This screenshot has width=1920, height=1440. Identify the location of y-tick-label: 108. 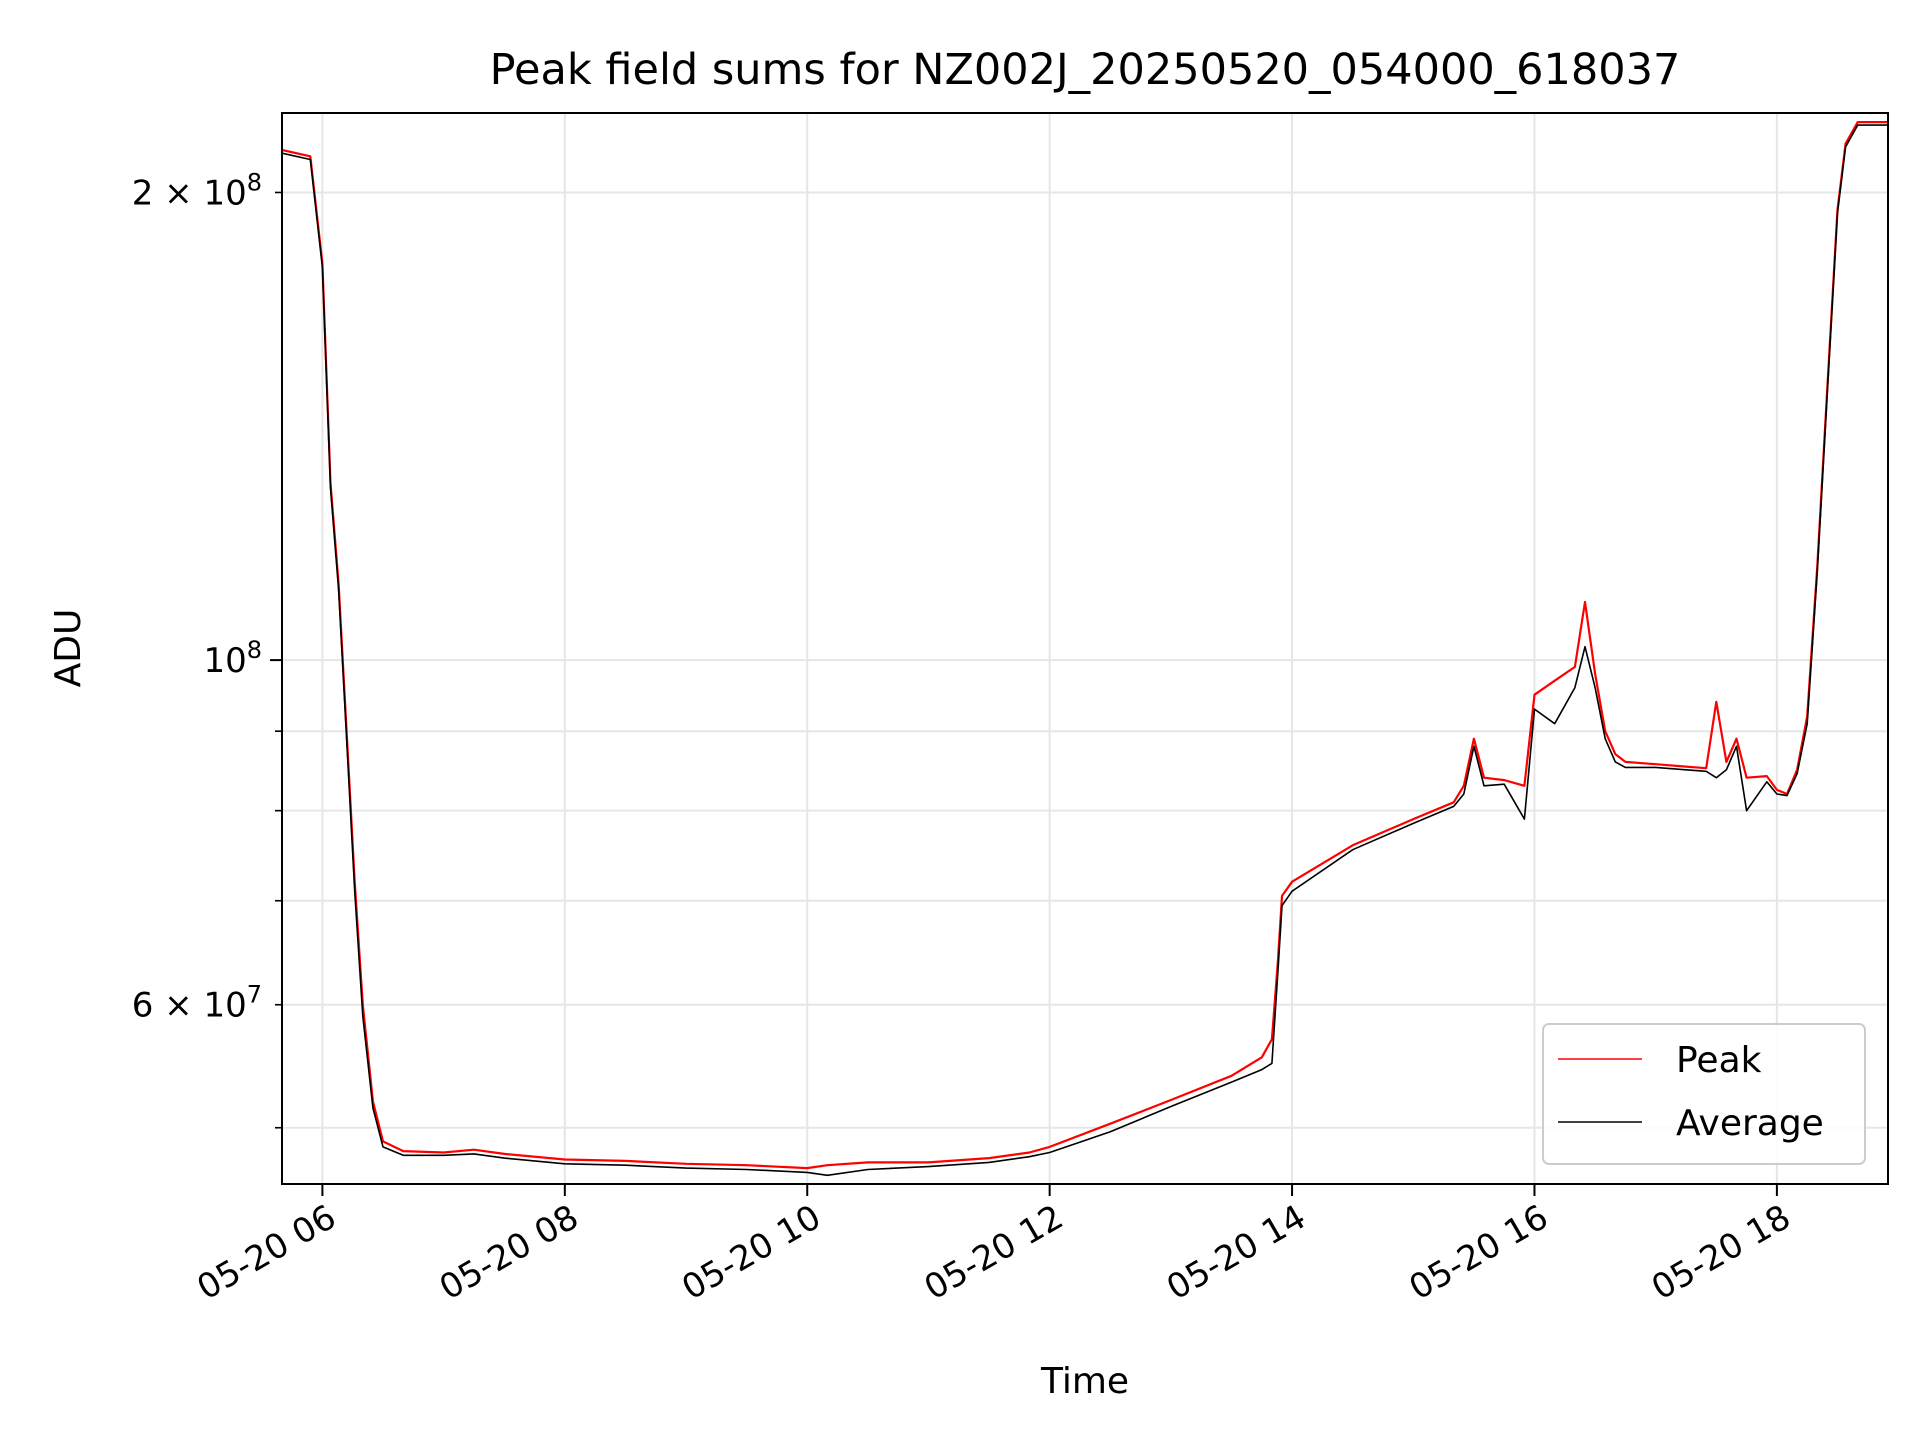
(232, 658).